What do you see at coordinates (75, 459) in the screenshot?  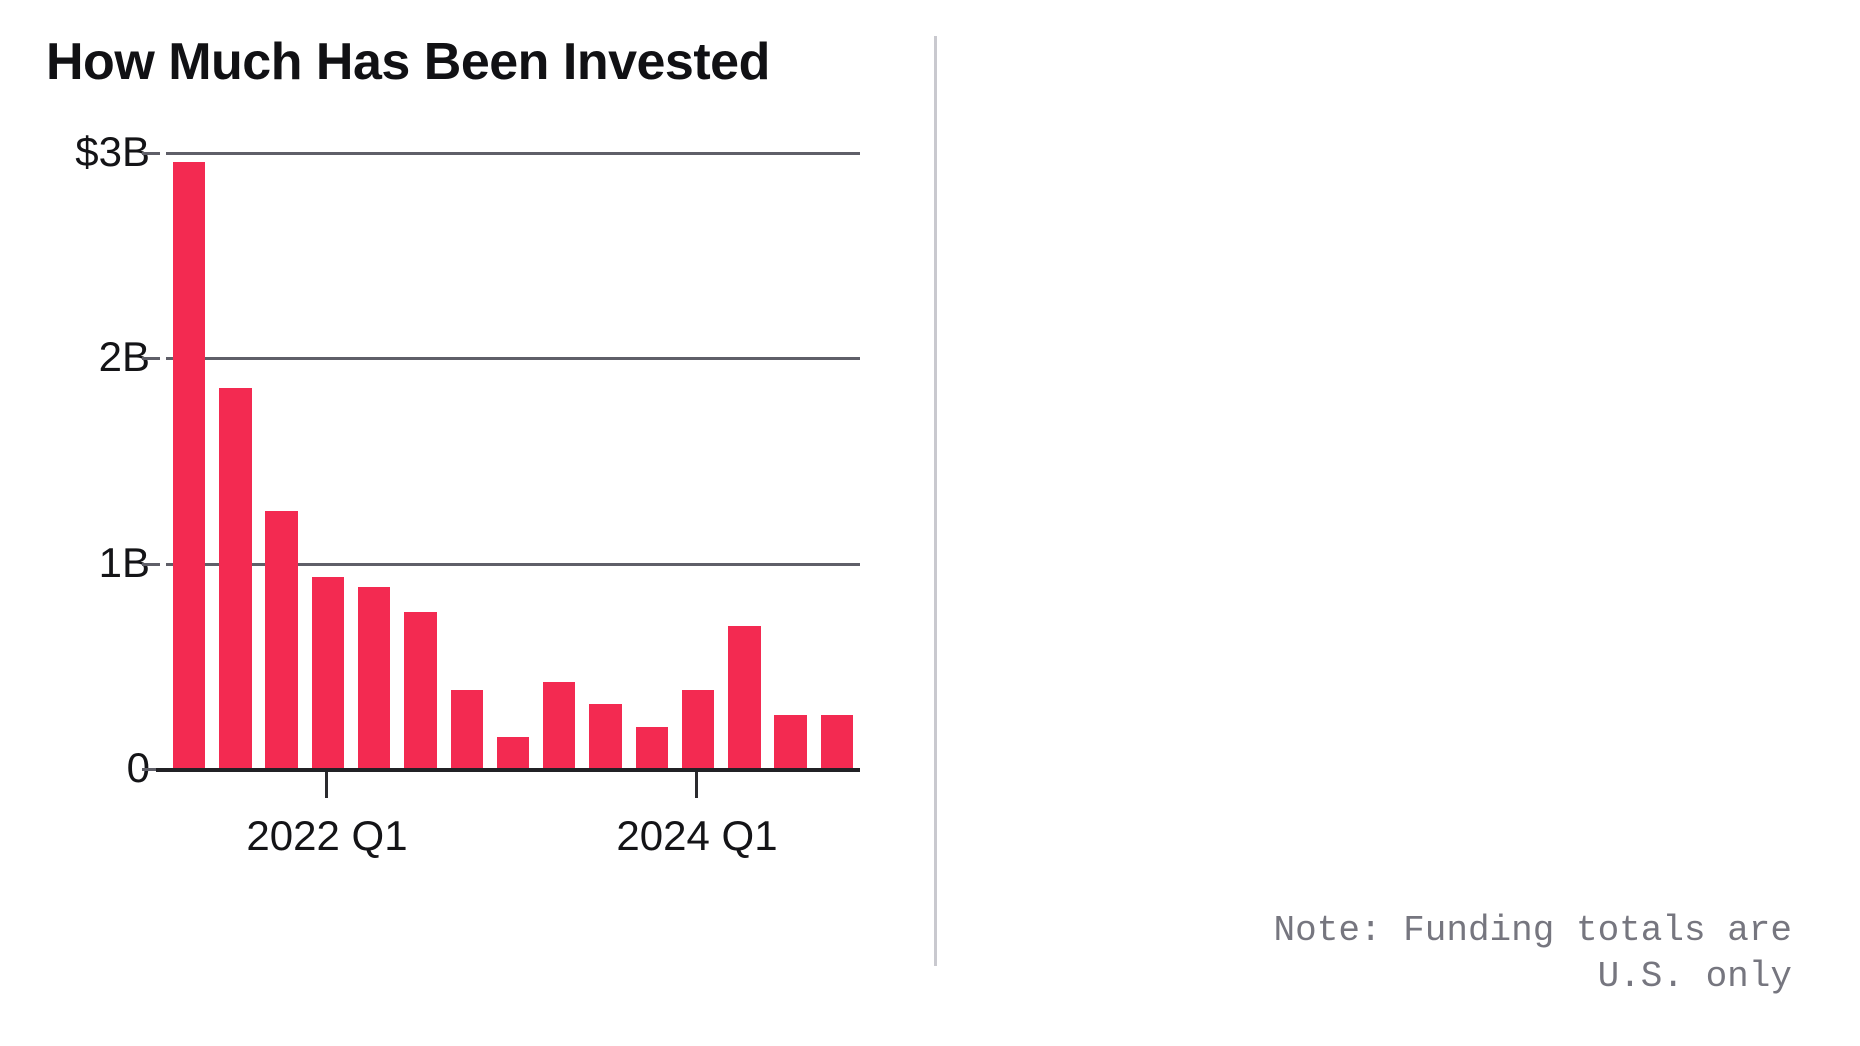 I see `left-y-axis-labels: $3B 2B 1B 0` at bounding box center [75, 459].